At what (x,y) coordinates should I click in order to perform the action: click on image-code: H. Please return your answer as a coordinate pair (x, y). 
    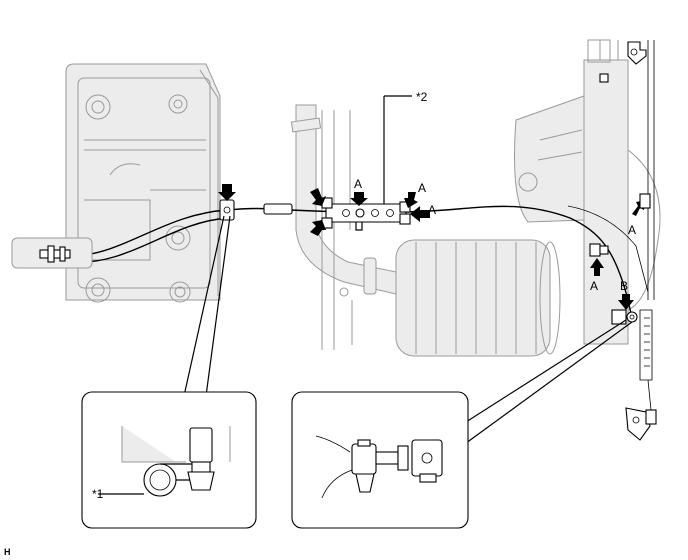
    Looking at the image, I should click on (7, 552).